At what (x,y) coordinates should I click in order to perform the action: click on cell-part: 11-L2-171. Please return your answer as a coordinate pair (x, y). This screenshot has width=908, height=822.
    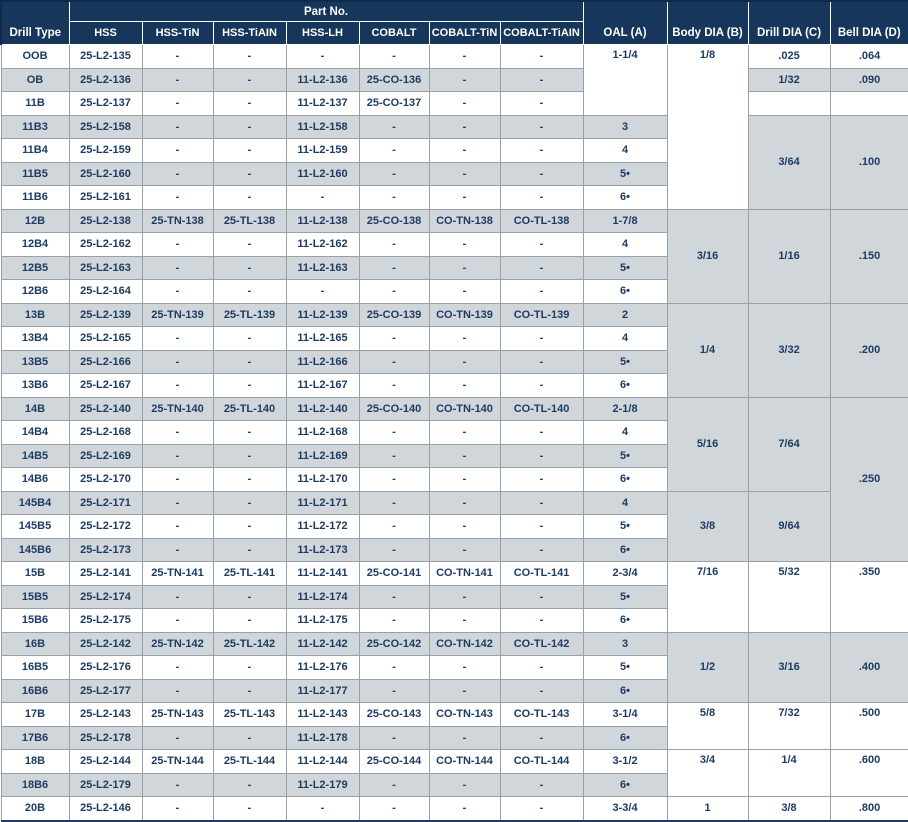
    Looking at the image, I should click on (322, 502).